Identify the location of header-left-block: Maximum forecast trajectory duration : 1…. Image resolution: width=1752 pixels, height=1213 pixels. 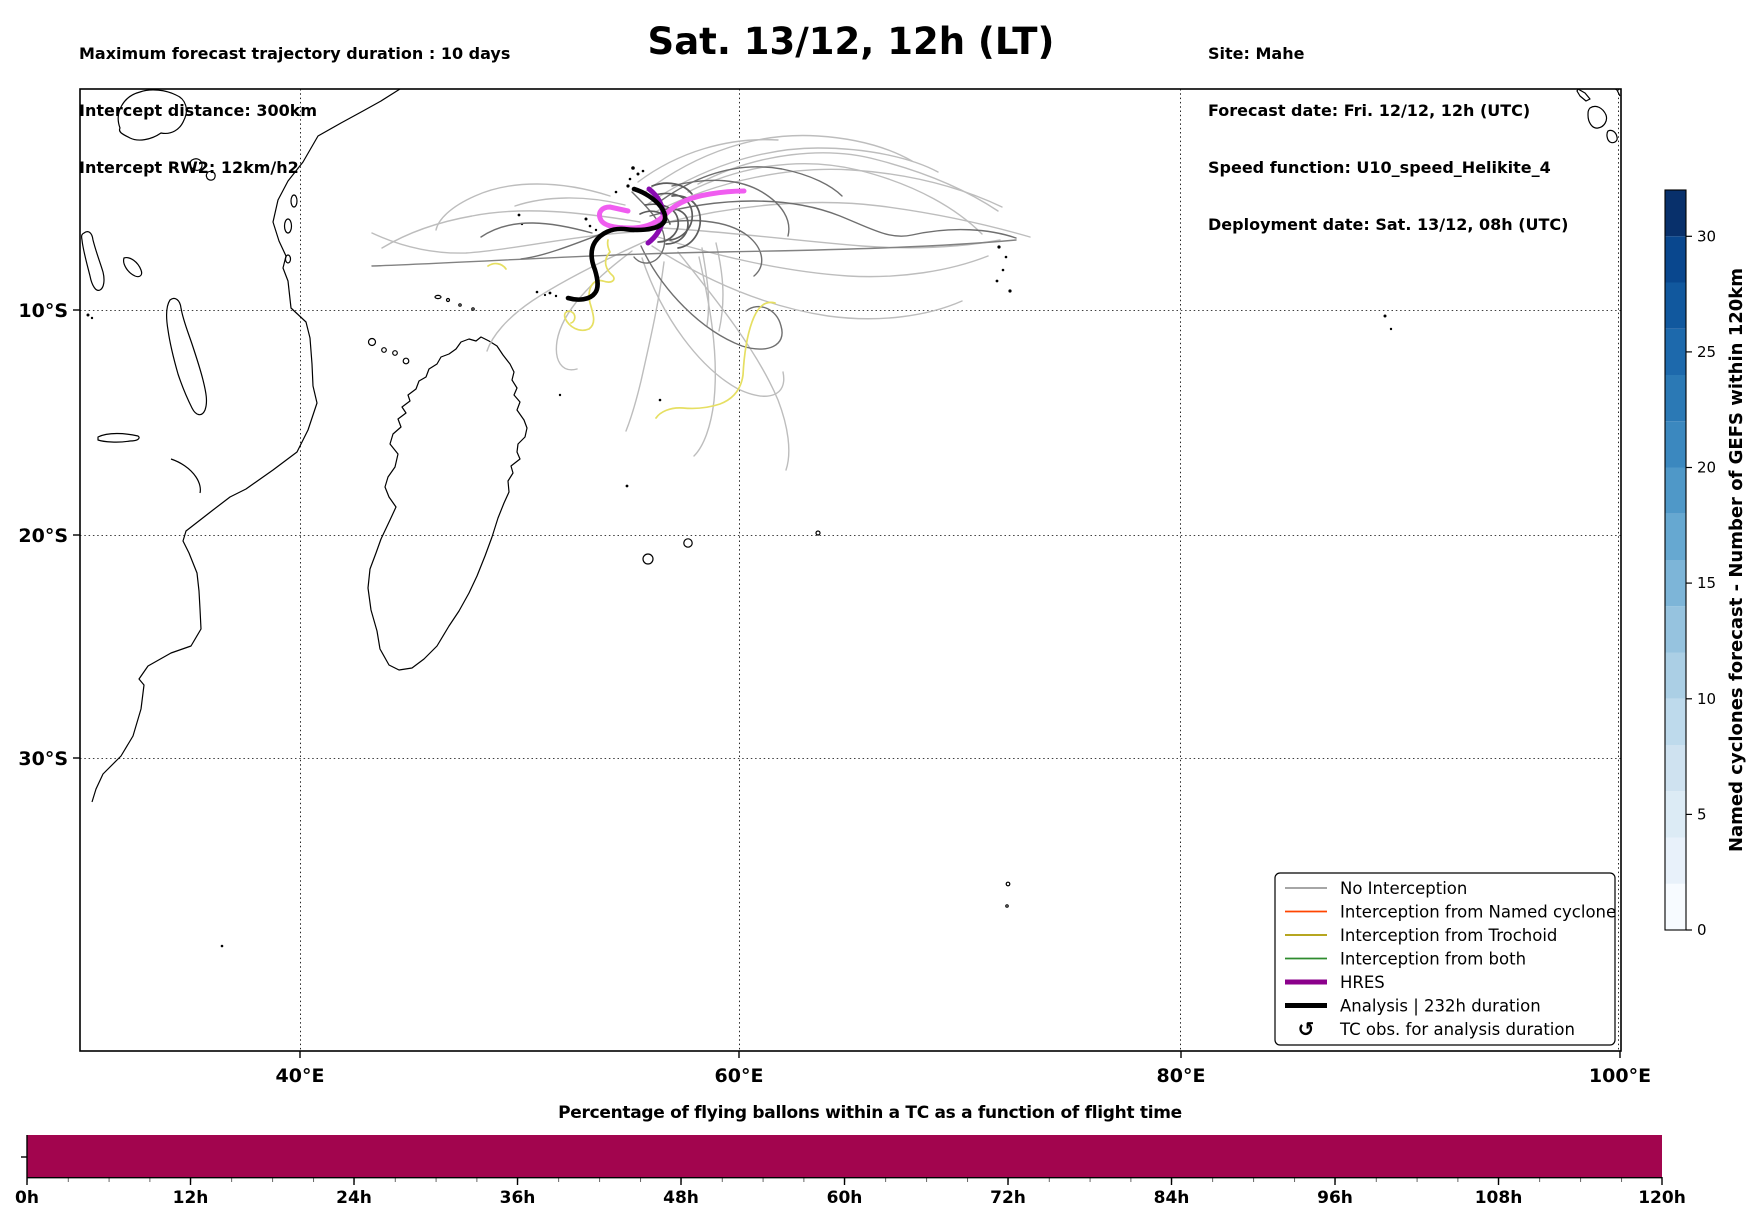
(294, 110).